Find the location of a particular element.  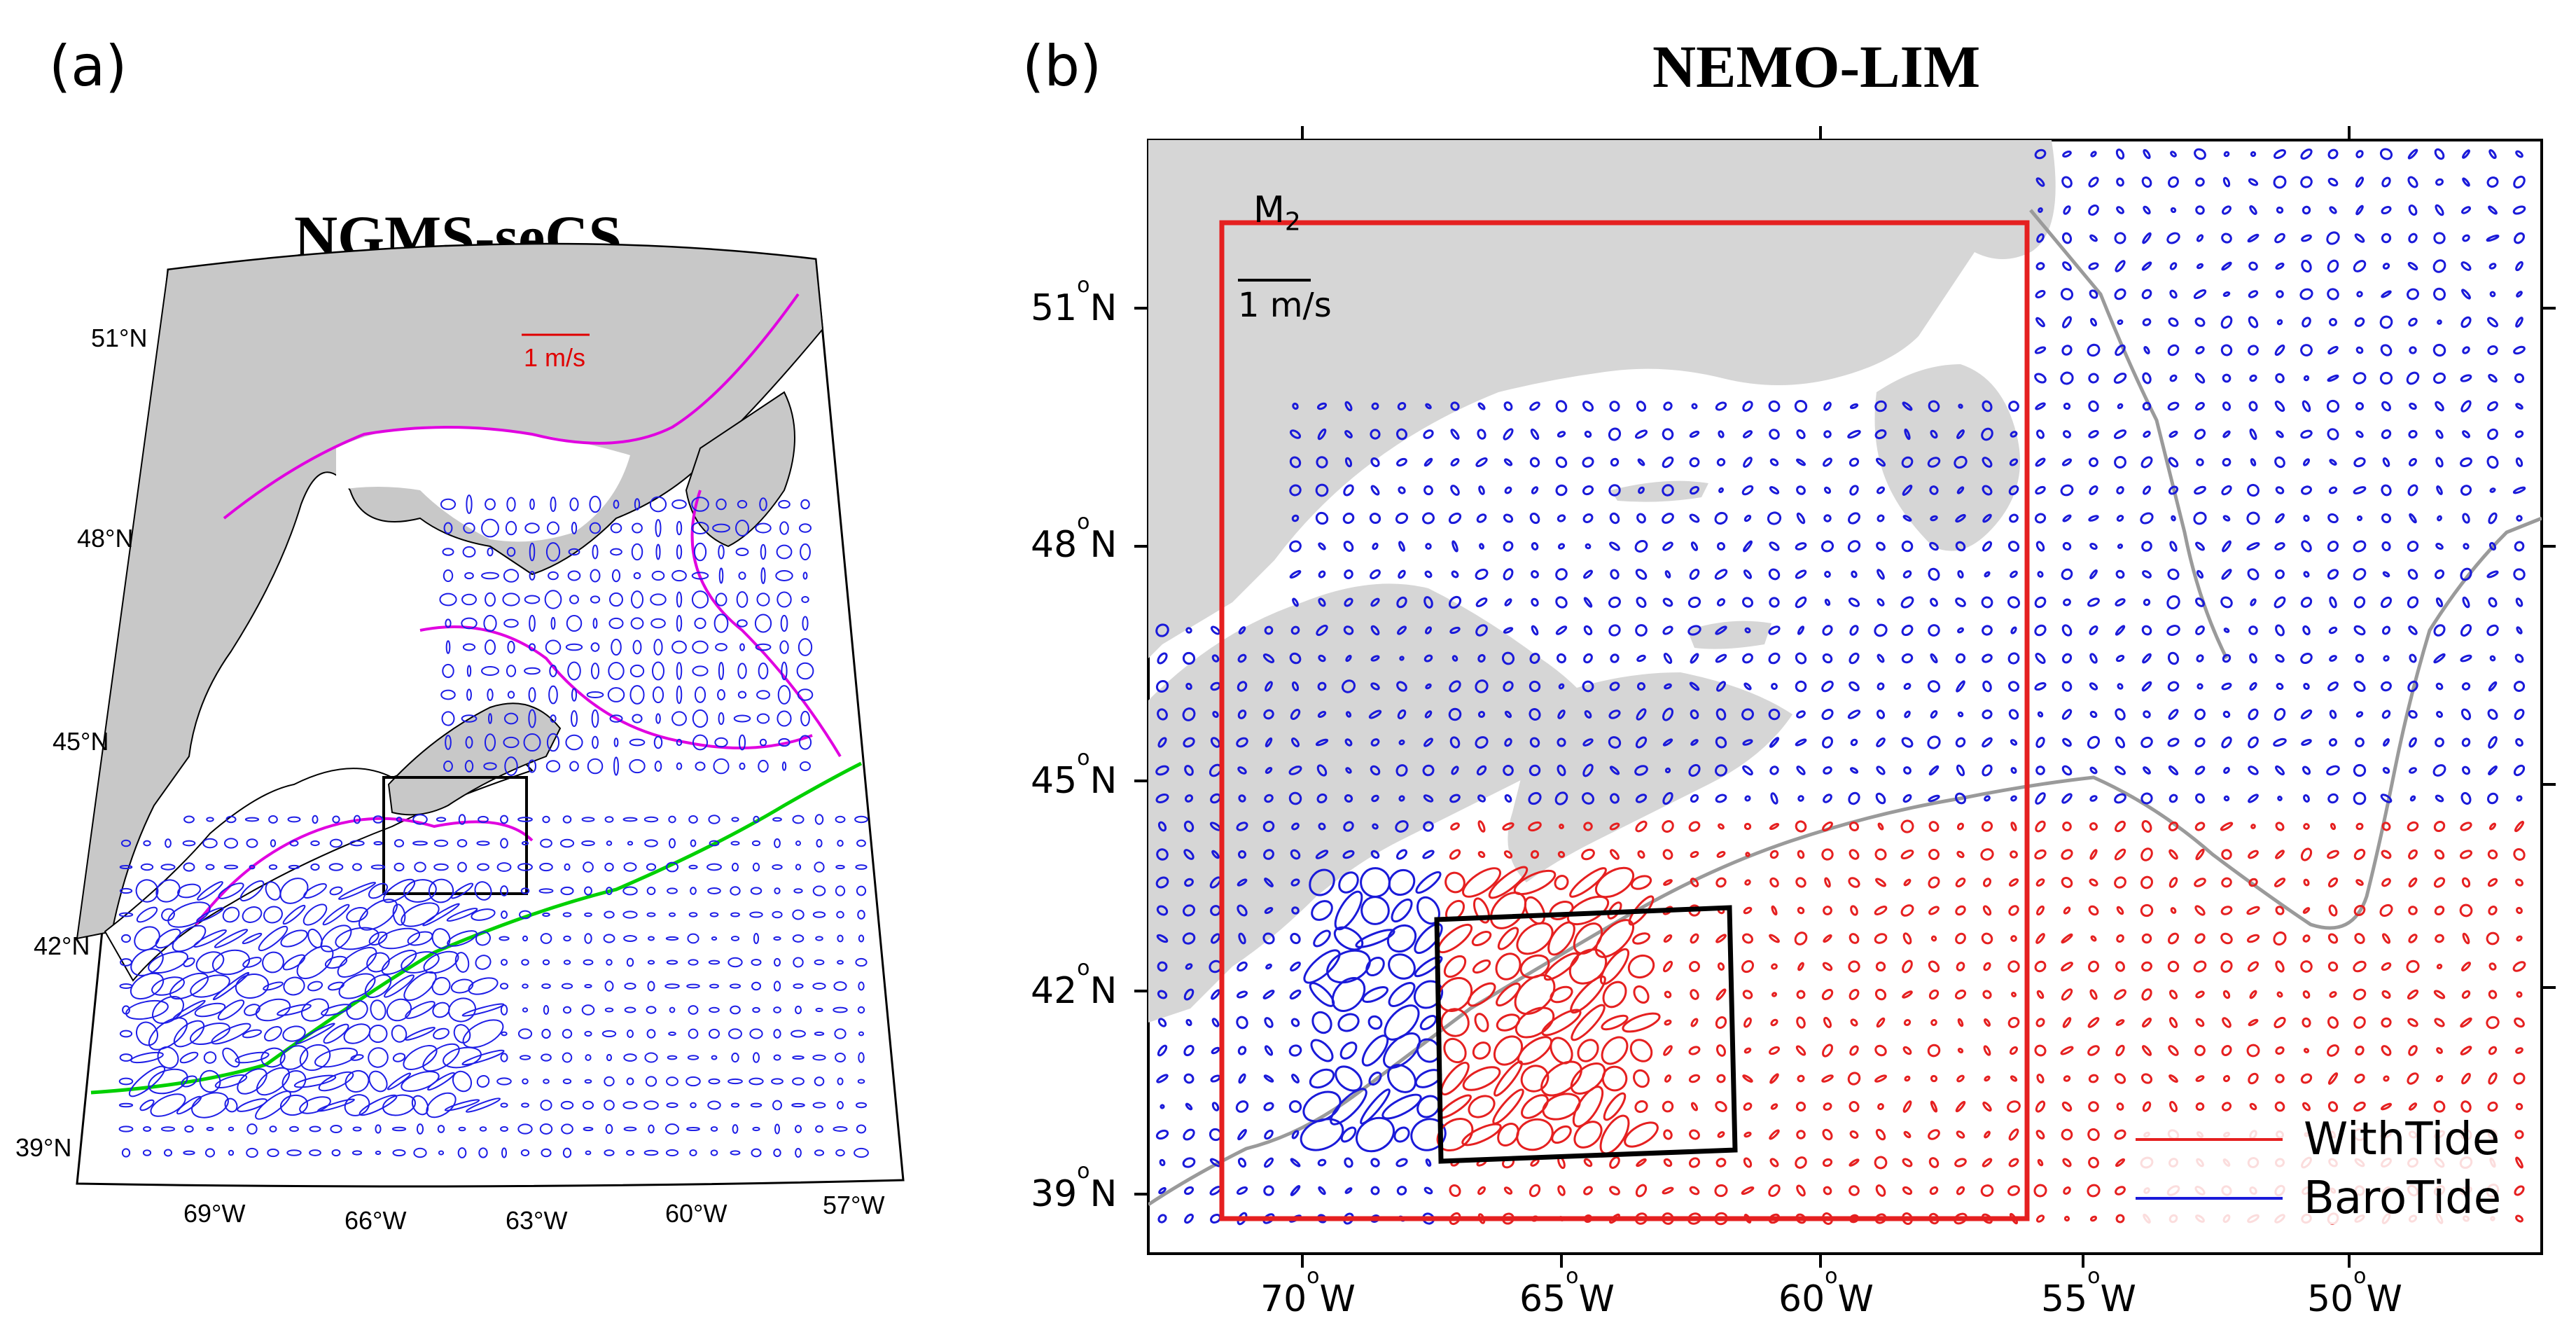

panel-b-lat-tick: 42oN is located at coordinates (1074, 983).